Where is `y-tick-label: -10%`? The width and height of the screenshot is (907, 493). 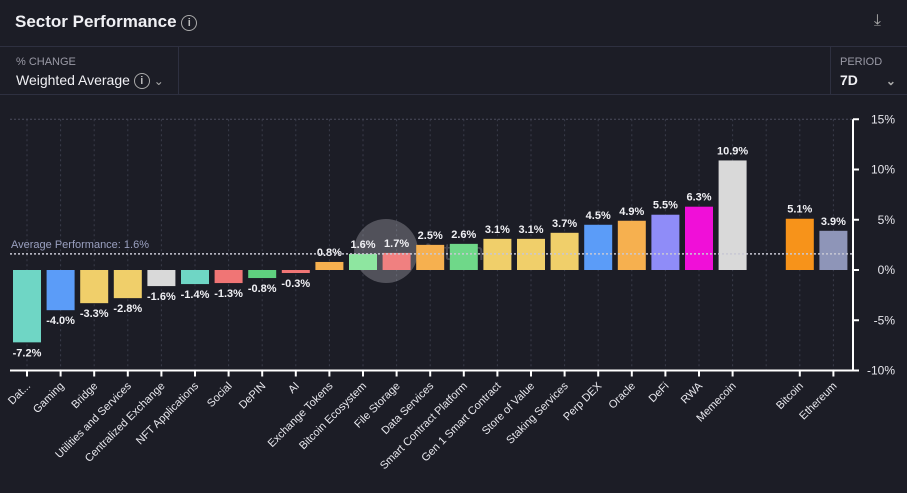 y-tick-label: -10% is located at coordinates (881, 371).